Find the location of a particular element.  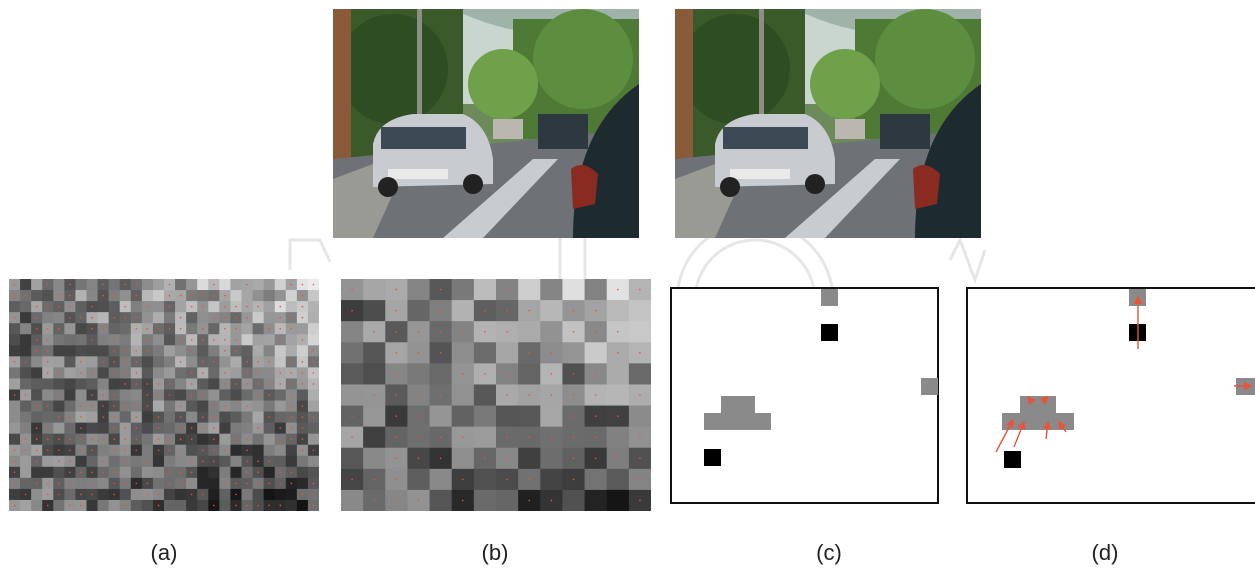

caption-a: (a) is located at coordinates (164, 552).